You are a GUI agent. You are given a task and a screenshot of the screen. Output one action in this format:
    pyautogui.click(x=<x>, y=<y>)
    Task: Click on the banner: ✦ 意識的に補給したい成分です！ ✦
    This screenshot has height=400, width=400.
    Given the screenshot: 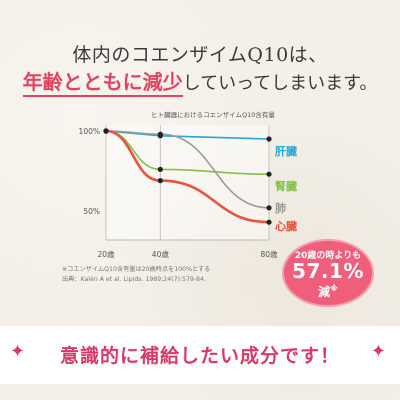 What is the action you would take?
    pyautogui.click(x=200, y=355)
    